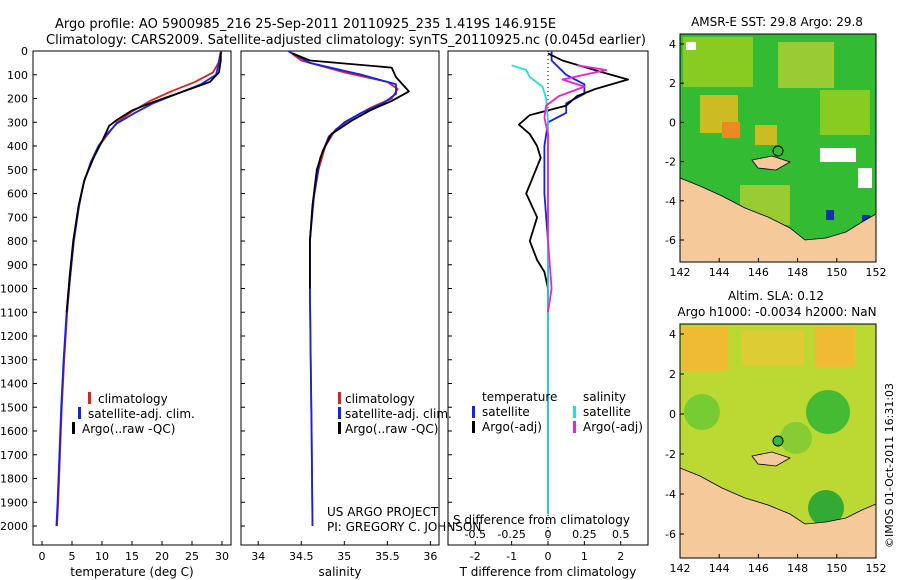 The image size is (900, 580). Describe the element at coordinates (548, 572) in the screenshot. I see `difference-xlabel: T difference from climatology` at that location.